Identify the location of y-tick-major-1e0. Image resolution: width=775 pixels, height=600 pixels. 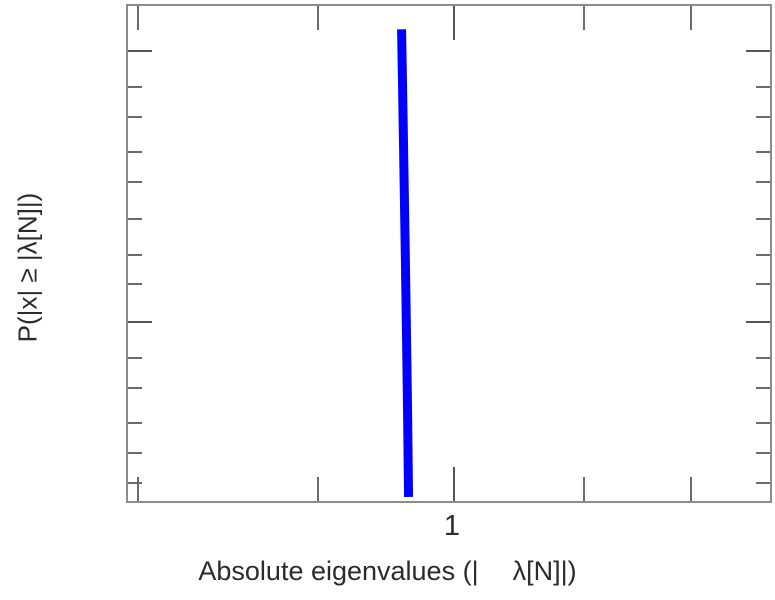
(140, 51).